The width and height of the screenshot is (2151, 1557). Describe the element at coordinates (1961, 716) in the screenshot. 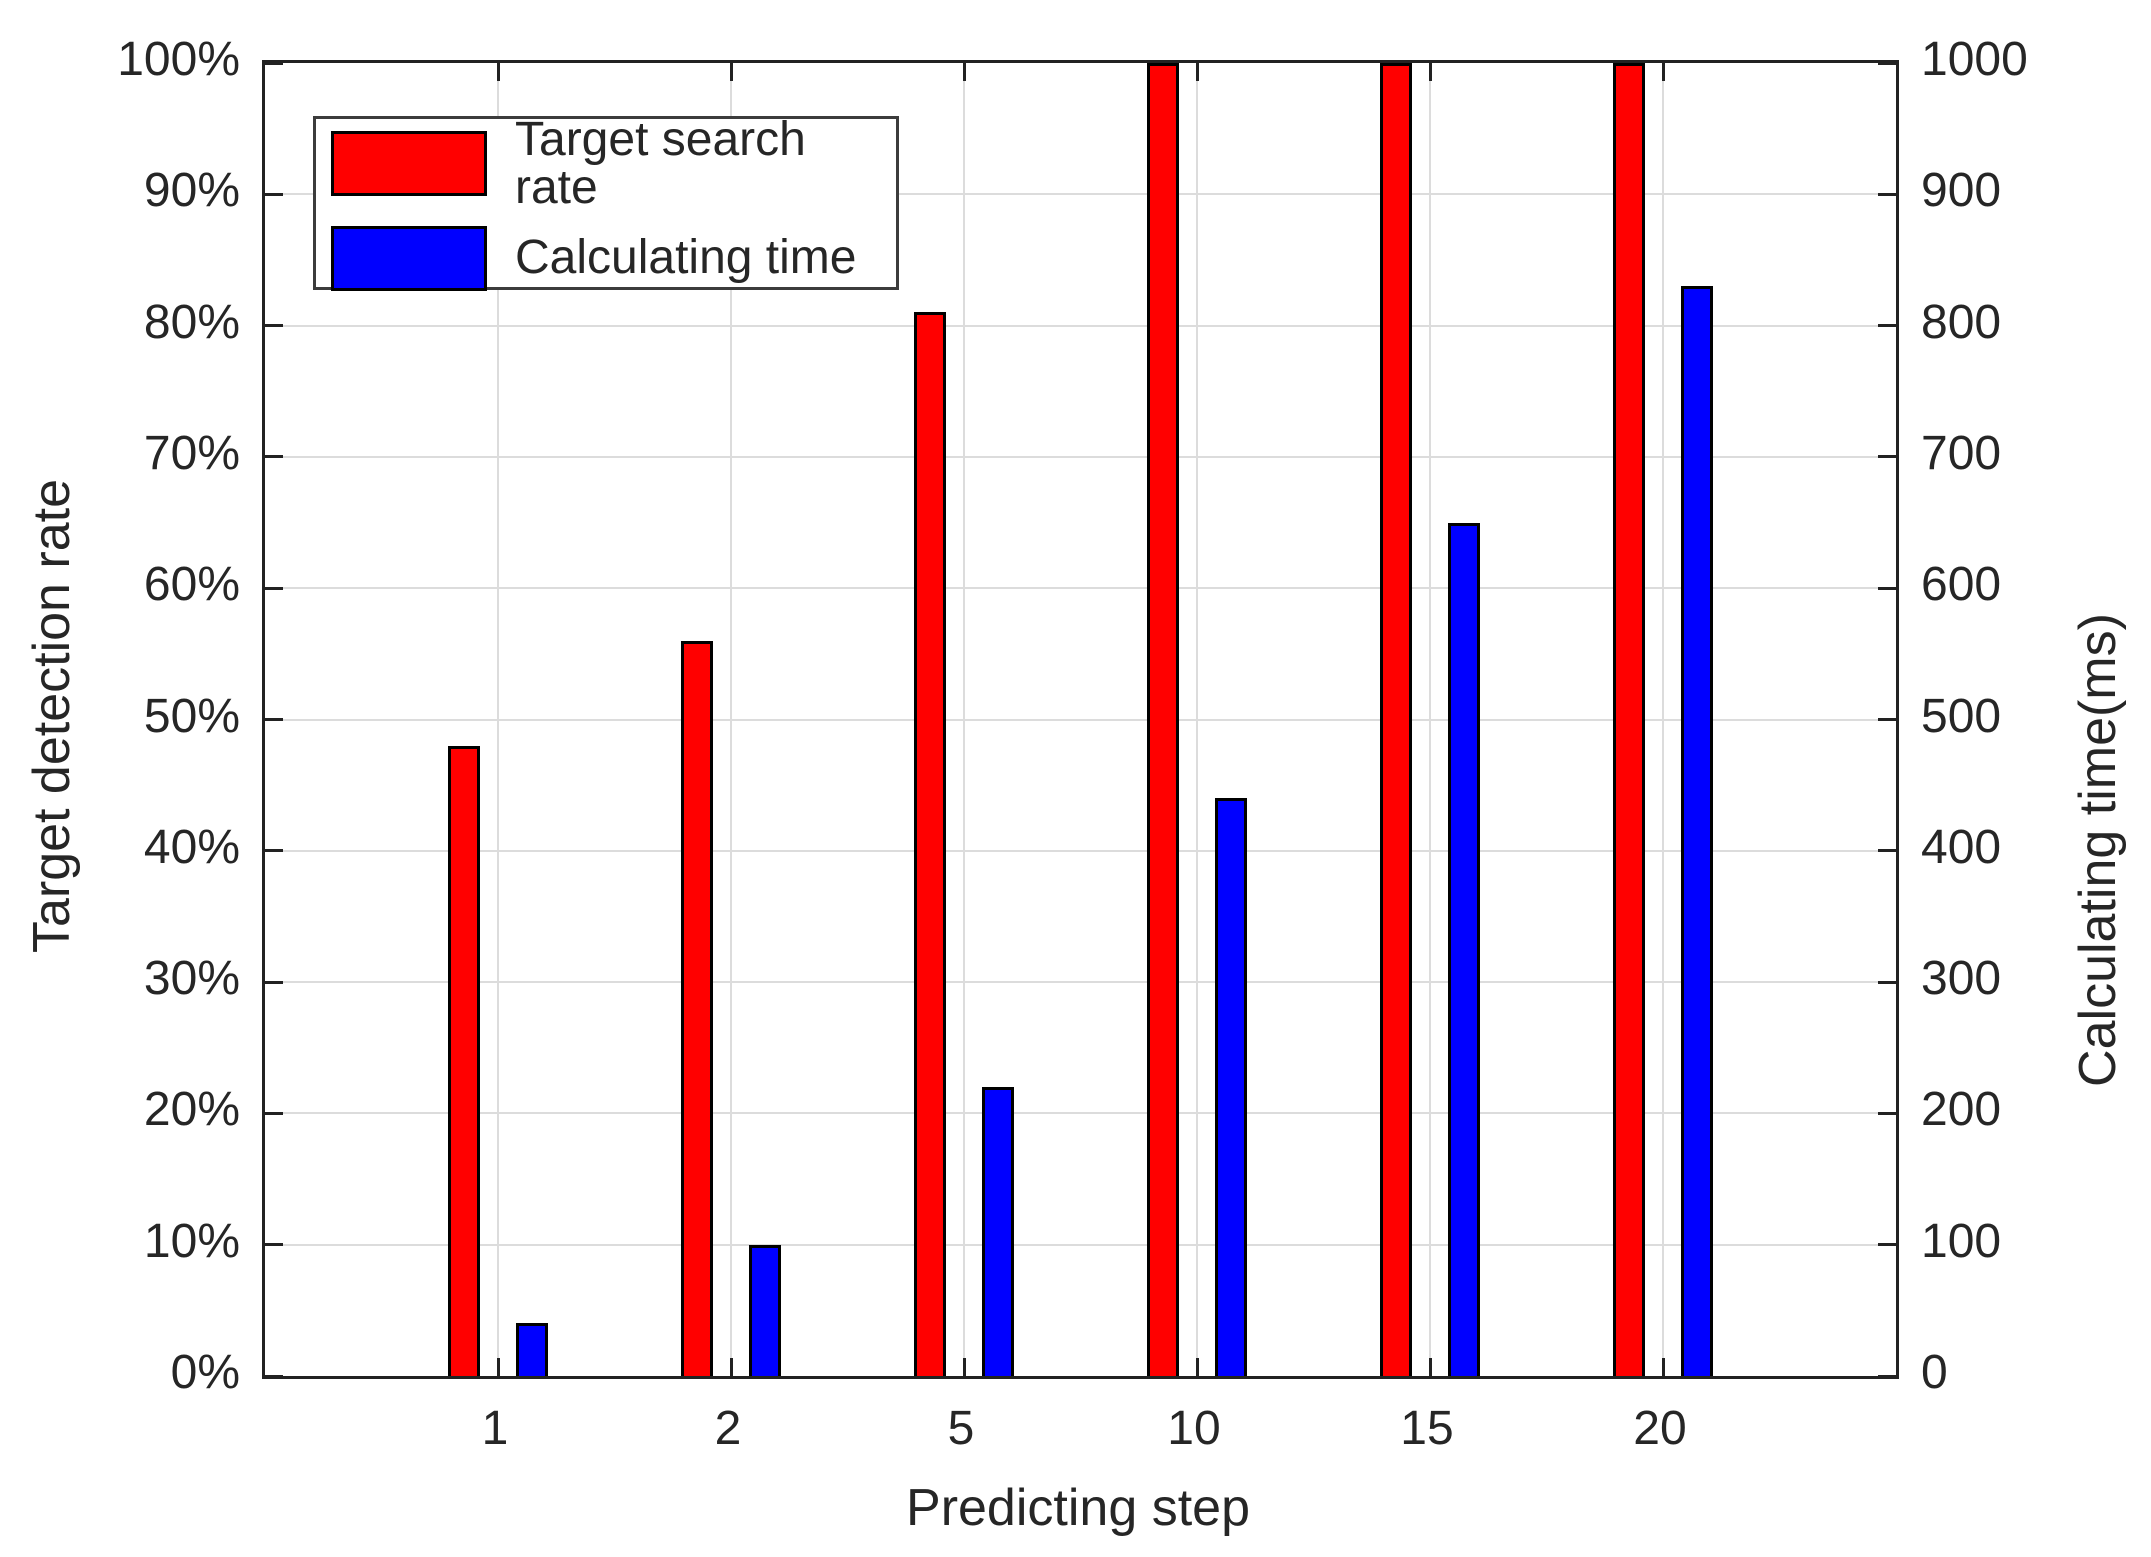

I see `right-axis-tick-label: 500` at that location.